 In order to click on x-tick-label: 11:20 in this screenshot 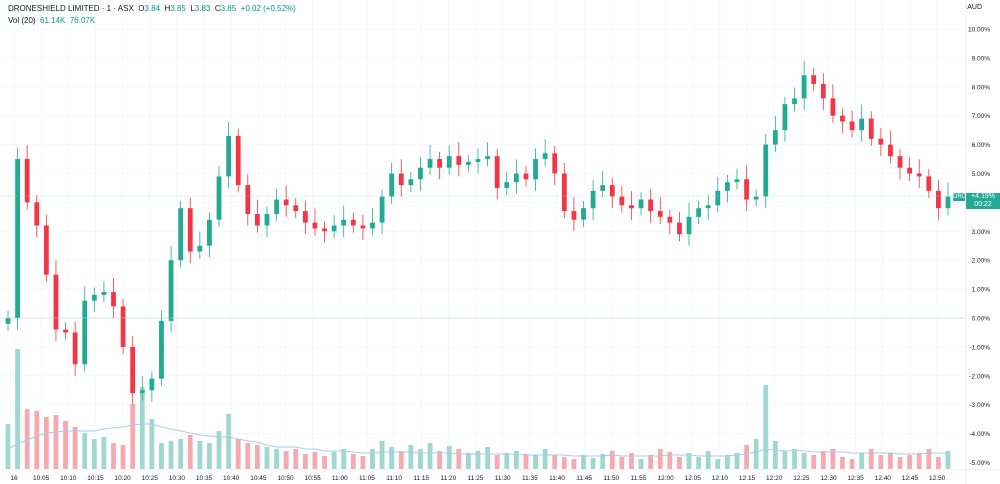, I will do `click(449, 478)`.